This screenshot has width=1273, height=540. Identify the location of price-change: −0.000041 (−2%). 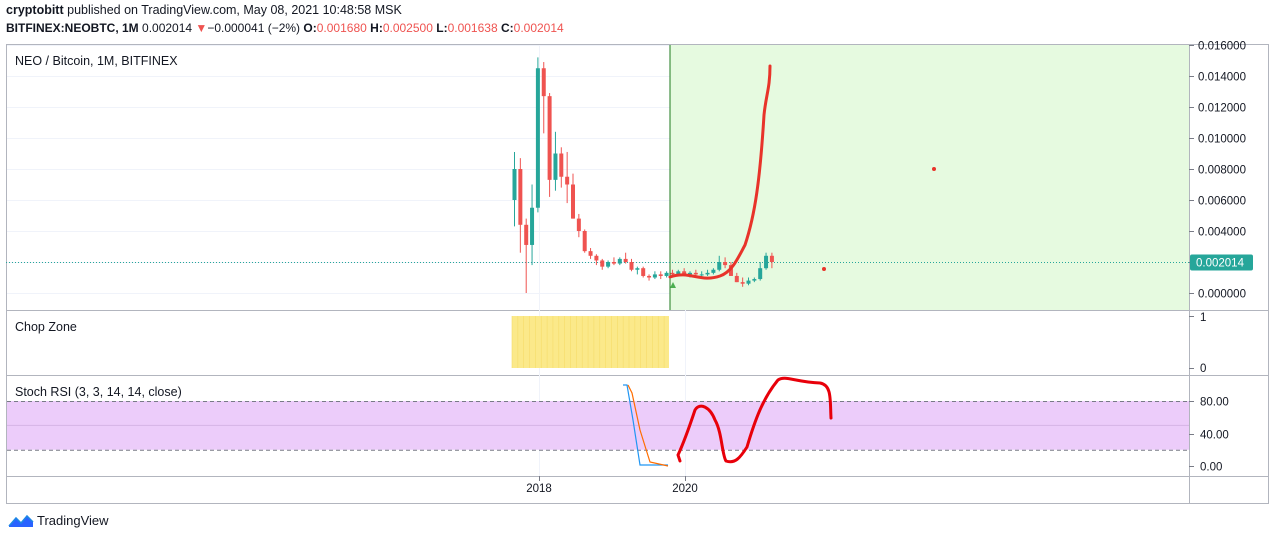
(254, 28).